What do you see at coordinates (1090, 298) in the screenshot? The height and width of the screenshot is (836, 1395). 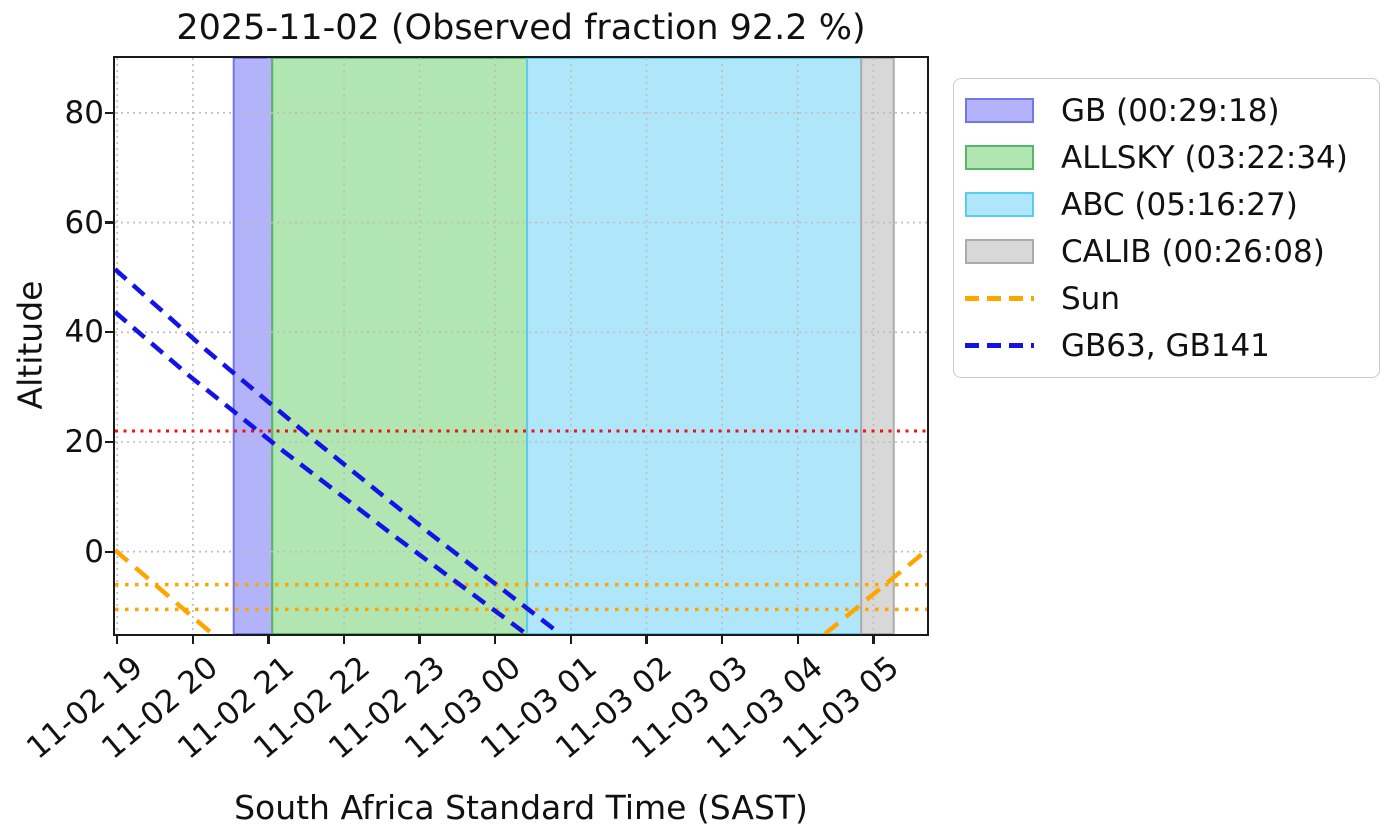 I see `legend-item-label: Sun` at bounding box center [1090, 298].